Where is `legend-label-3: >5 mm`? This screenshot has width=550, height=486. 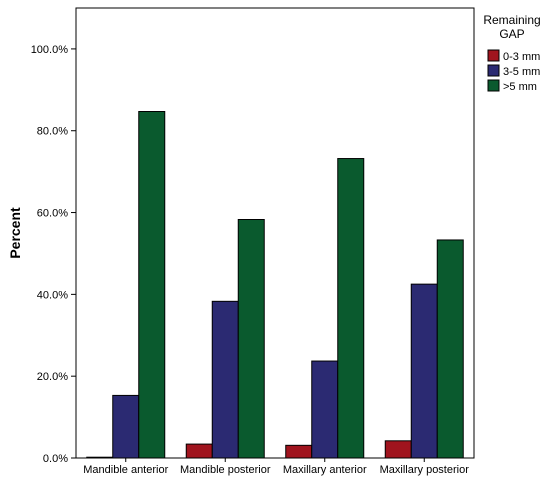 legend-label-3: >5 mm is located at coordinates (520, 87).